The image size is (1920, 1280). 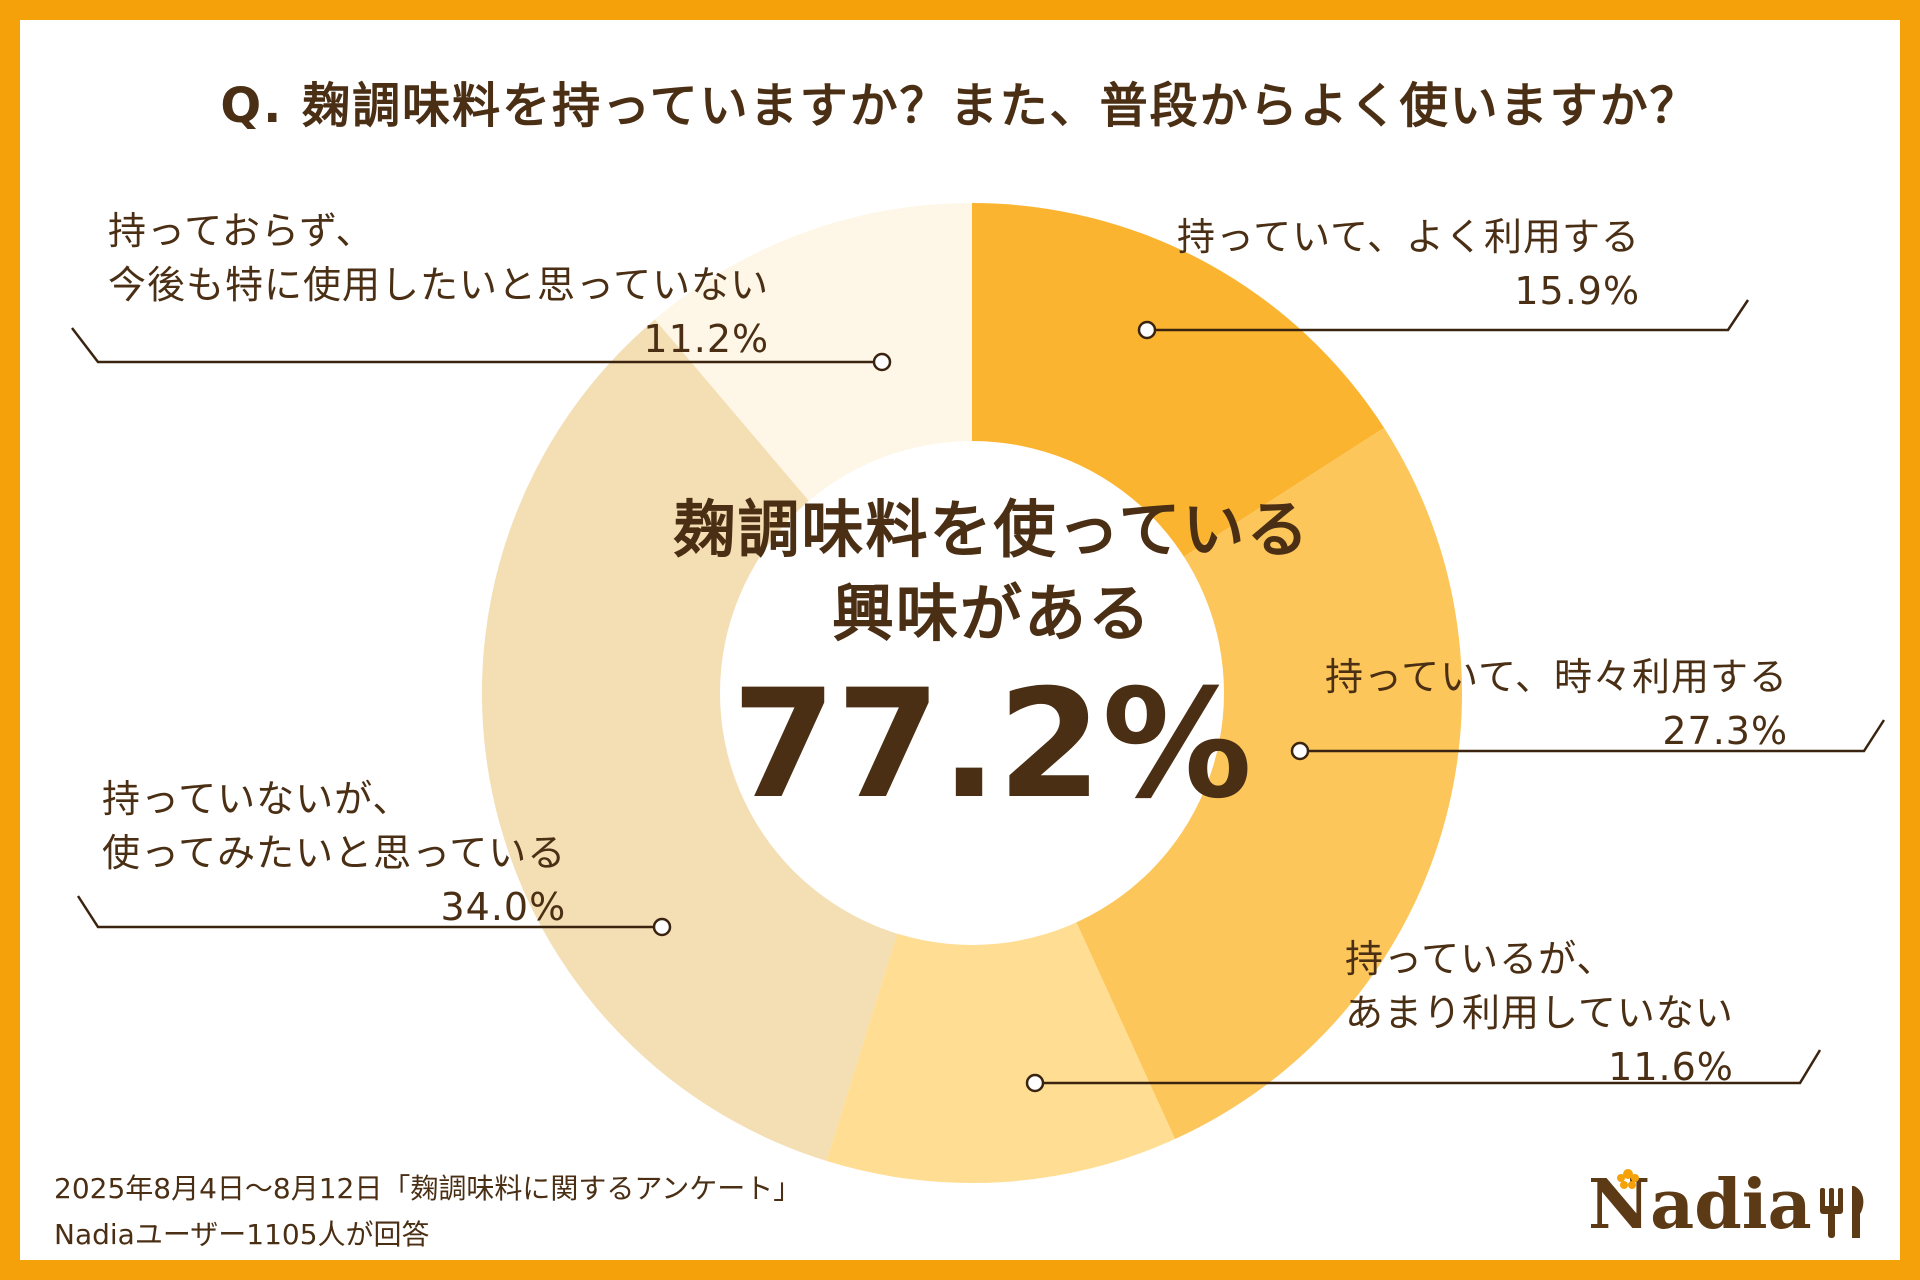 I want to click on center-summary: 麹調味料を使っている 興味がある 77.2%, so click(x=992, y=659).